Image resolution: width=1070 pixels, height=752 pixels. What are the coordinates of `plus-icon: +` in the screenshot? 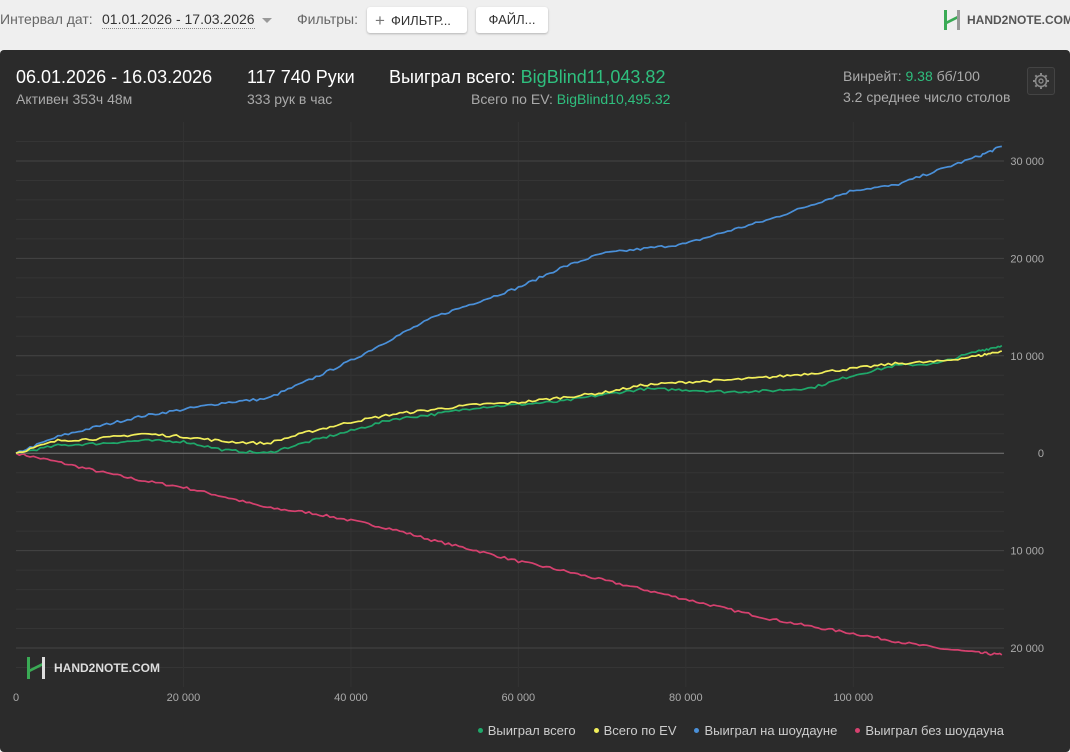 It's located at (380, 20).